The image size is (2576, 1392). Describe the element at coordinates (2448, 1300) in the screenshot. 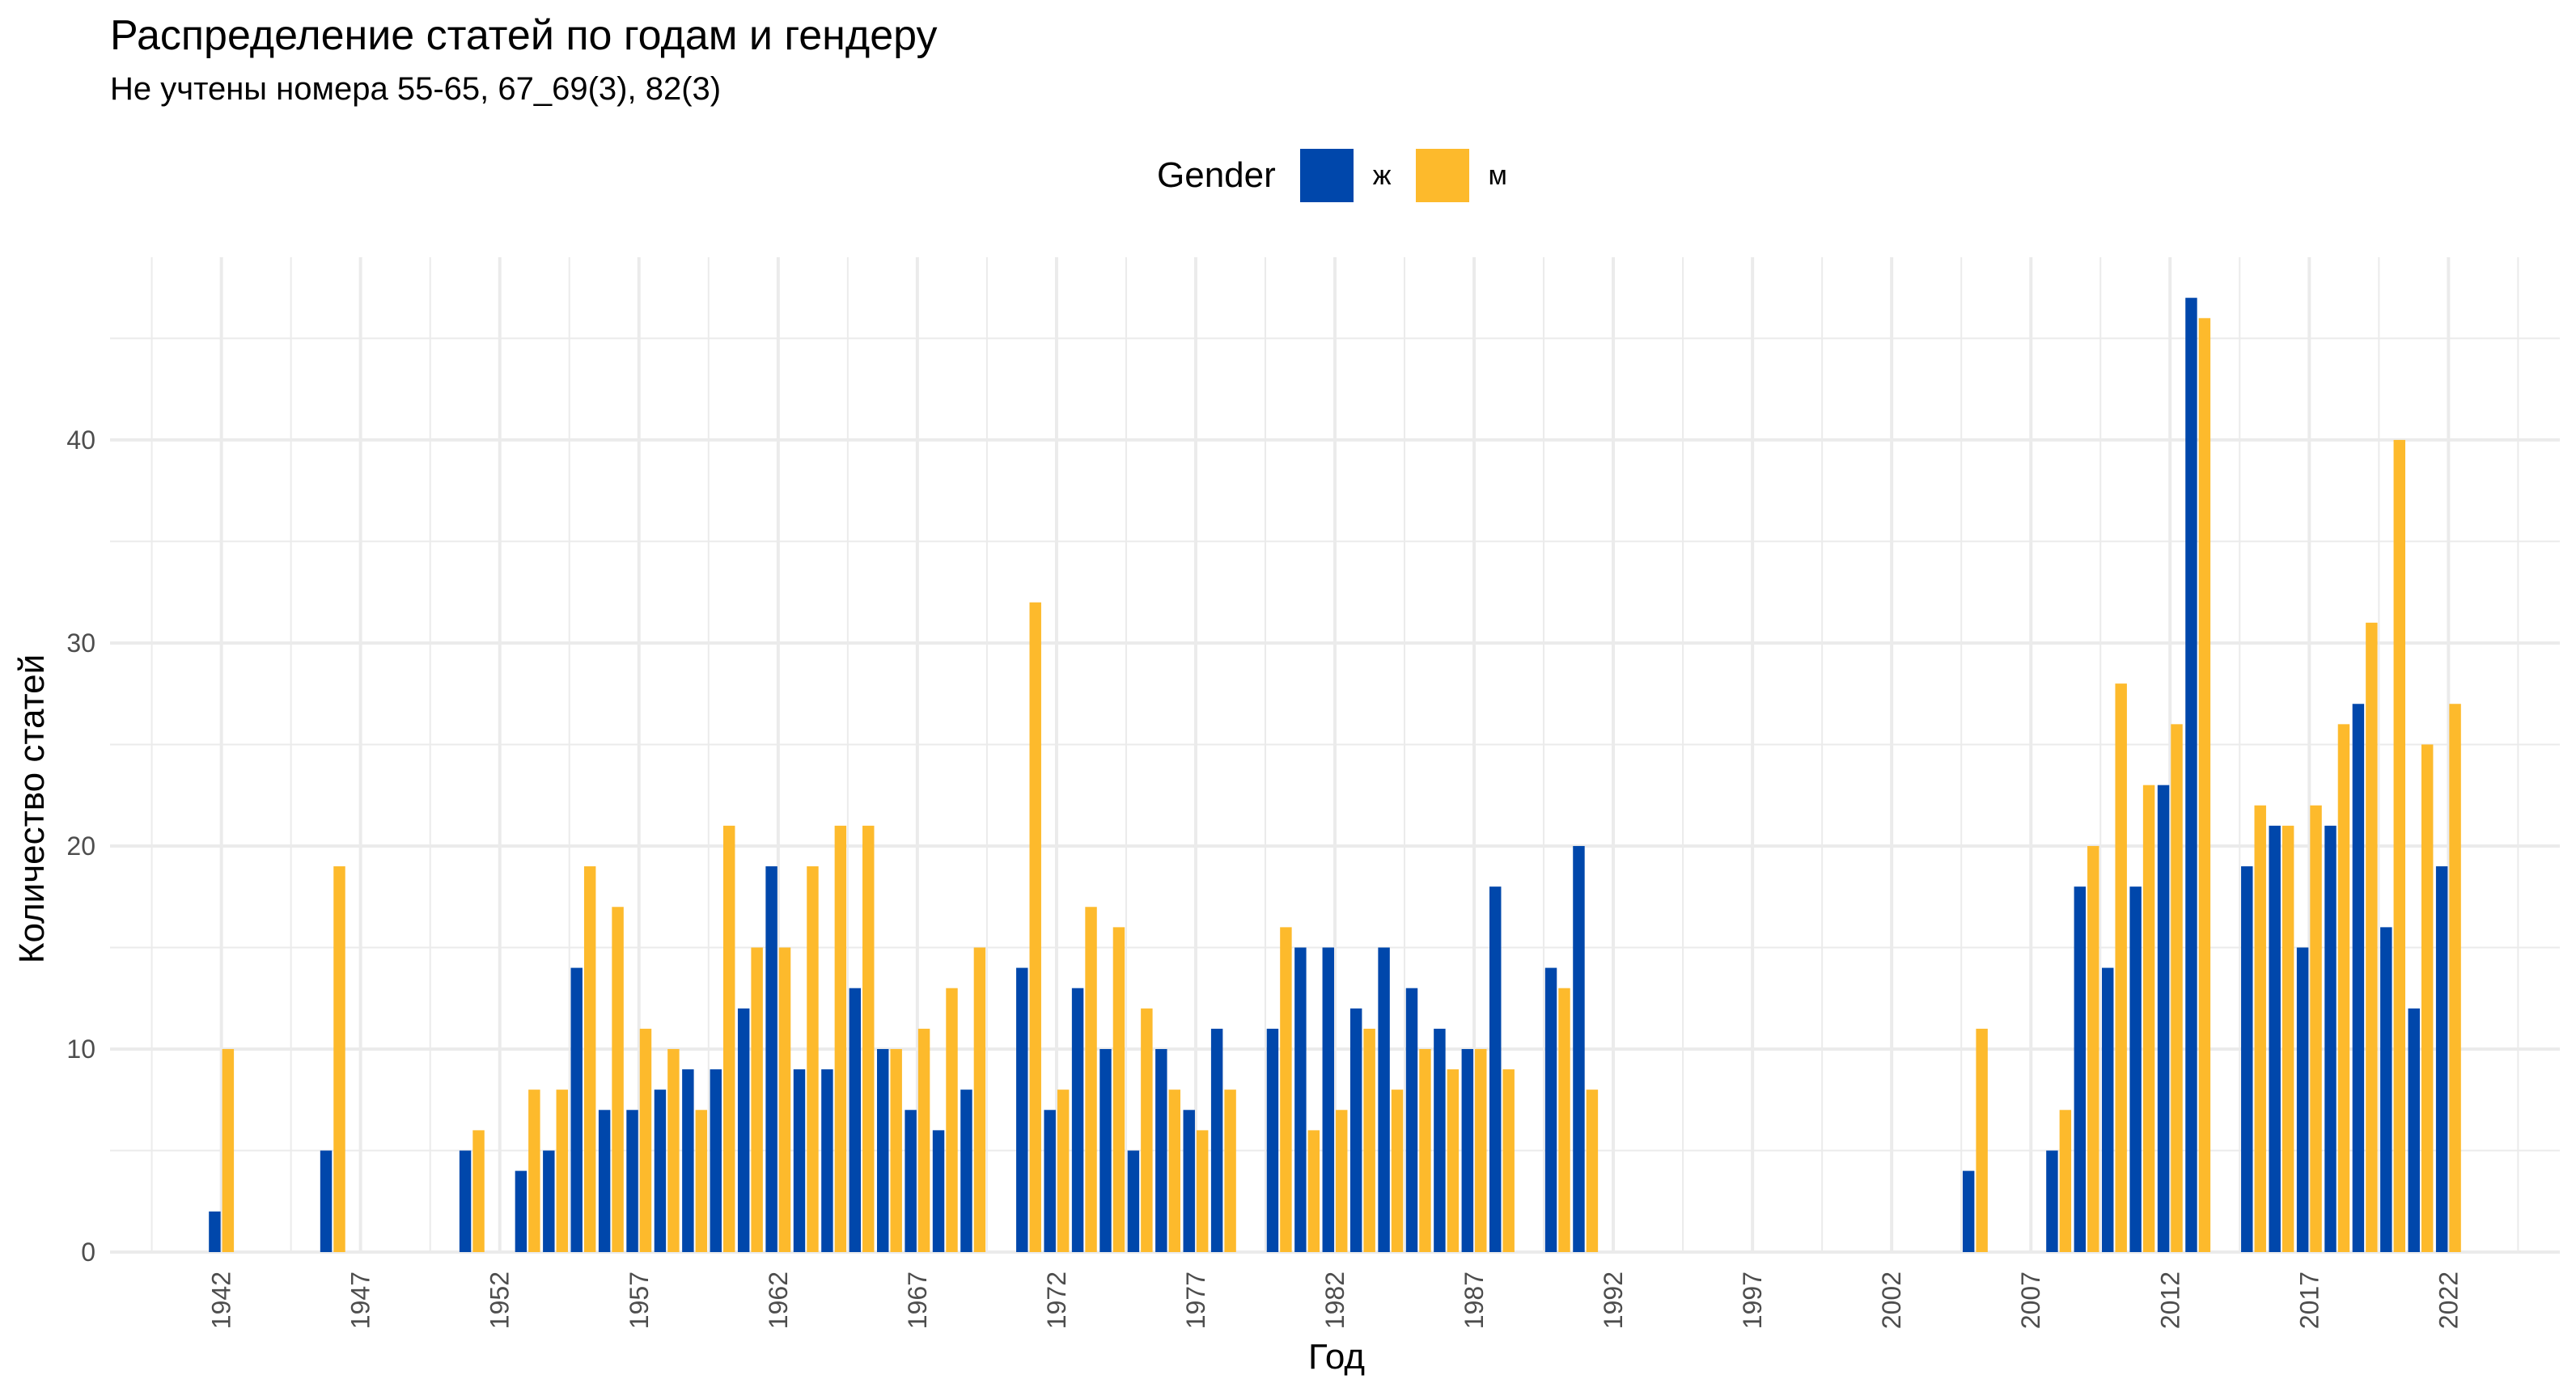

I see `x-tick-label: 2022` at that location.